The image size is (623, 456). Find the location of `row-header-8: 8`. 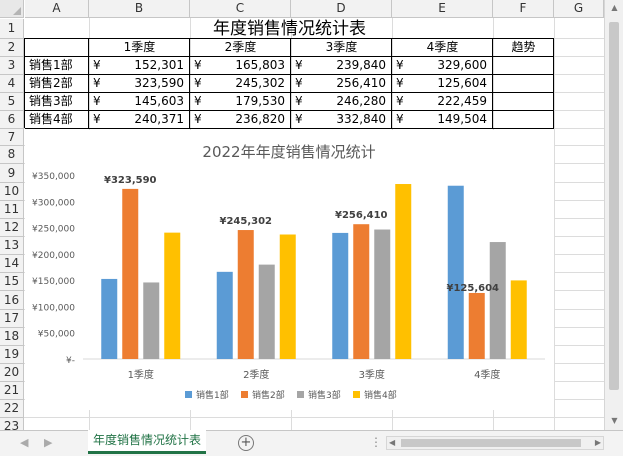

row-header-8: 8 is located at coordinates (12, 155).